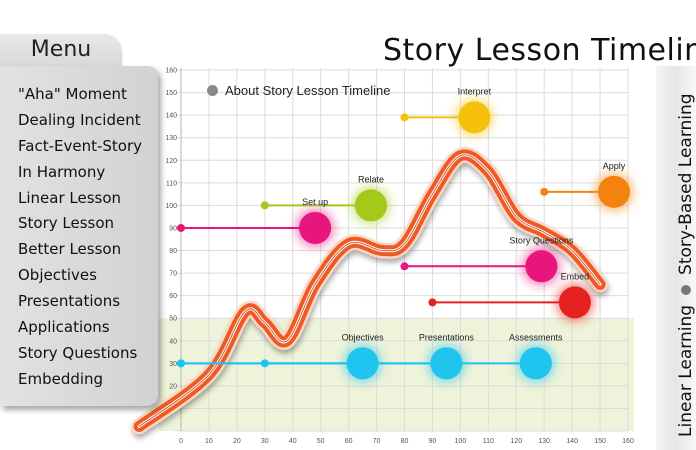 This screenshot has width=696, height=450. Describe the element at coordinates (539, 50) in the screenshot. I see `page-title: Story Lesson Timeline` at that location.